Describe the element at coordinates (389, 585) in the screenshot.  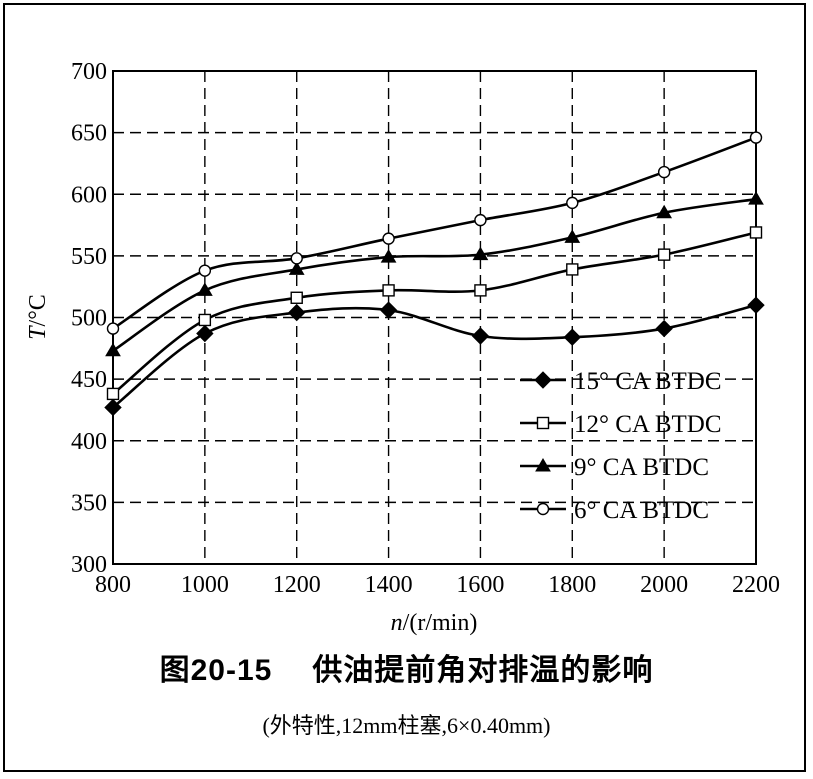
I see `x-tick-label: 1400` at that location.